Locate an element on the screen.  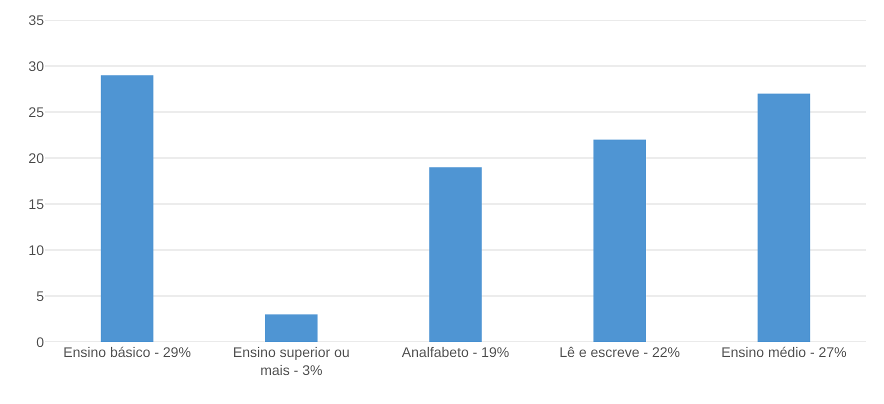
y-tick-label: 15 is located at coordinates (36, 204).